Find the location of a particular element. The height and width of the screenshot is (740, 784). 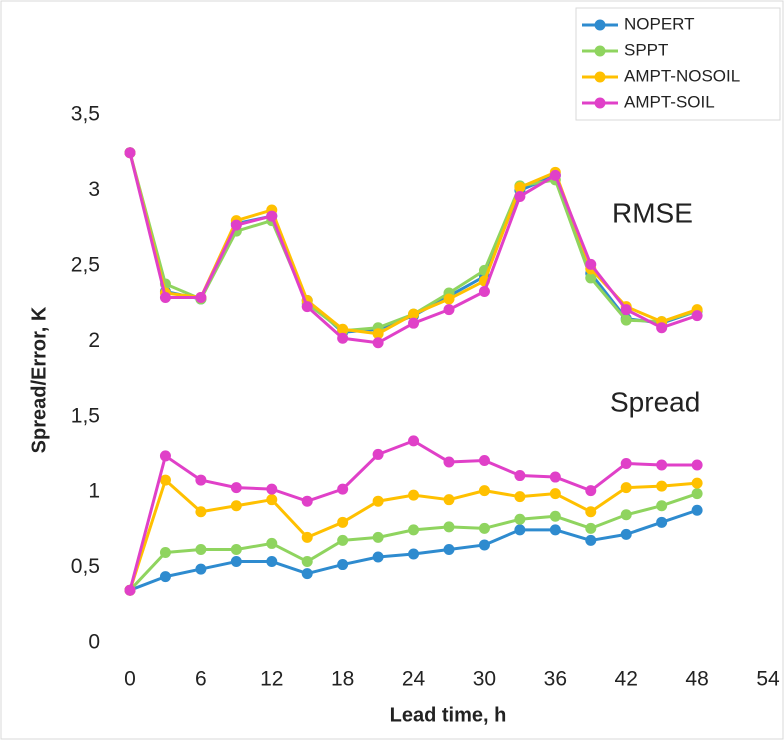

x-tick-label: 36 is located at coordinates (555, 679).